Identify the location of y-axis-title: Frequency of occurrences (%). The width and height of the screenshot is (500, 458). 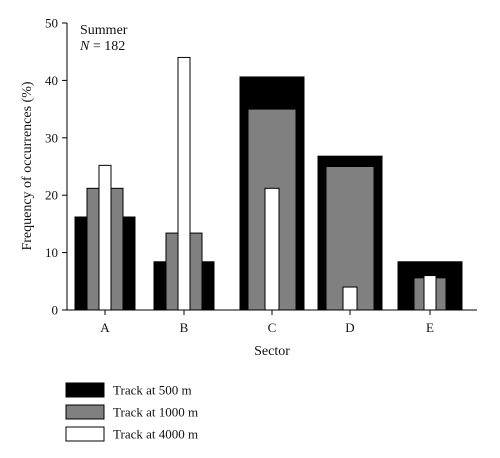
(27, 165).